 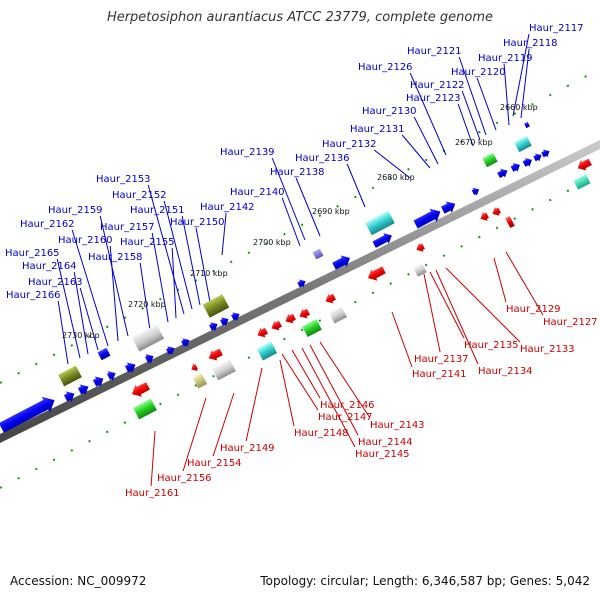 I want to click on forward-gene-label: Haur_2121, so click(x=434, y=51).